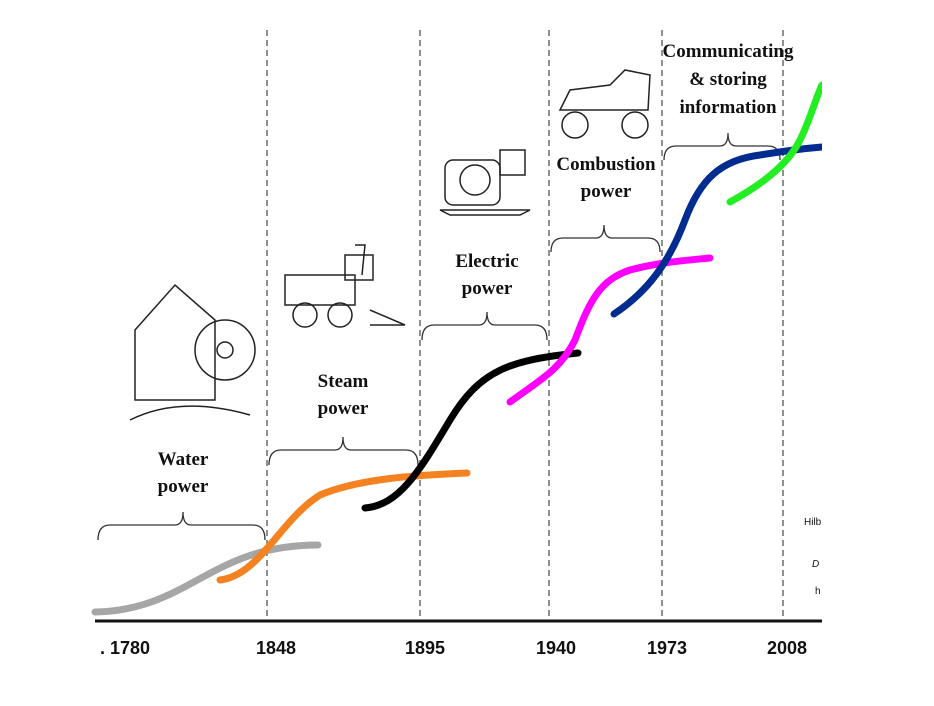  I want to click on source-fragment: Hilb, so click(813, 522).